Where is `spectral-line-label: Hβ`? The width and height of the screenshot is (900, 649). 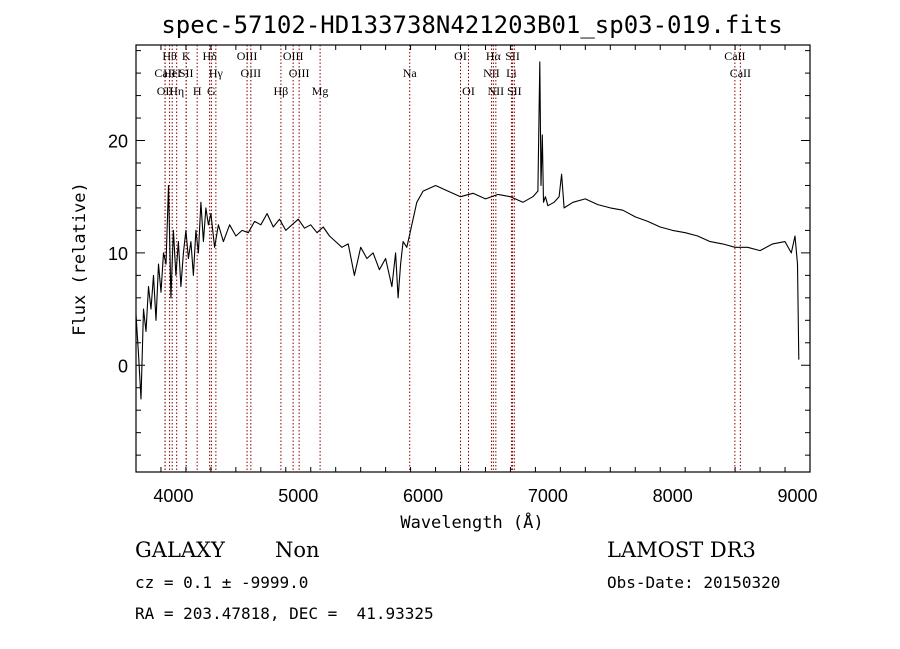
spectral-line-label: Hβ is located at coordinates (281, 91).